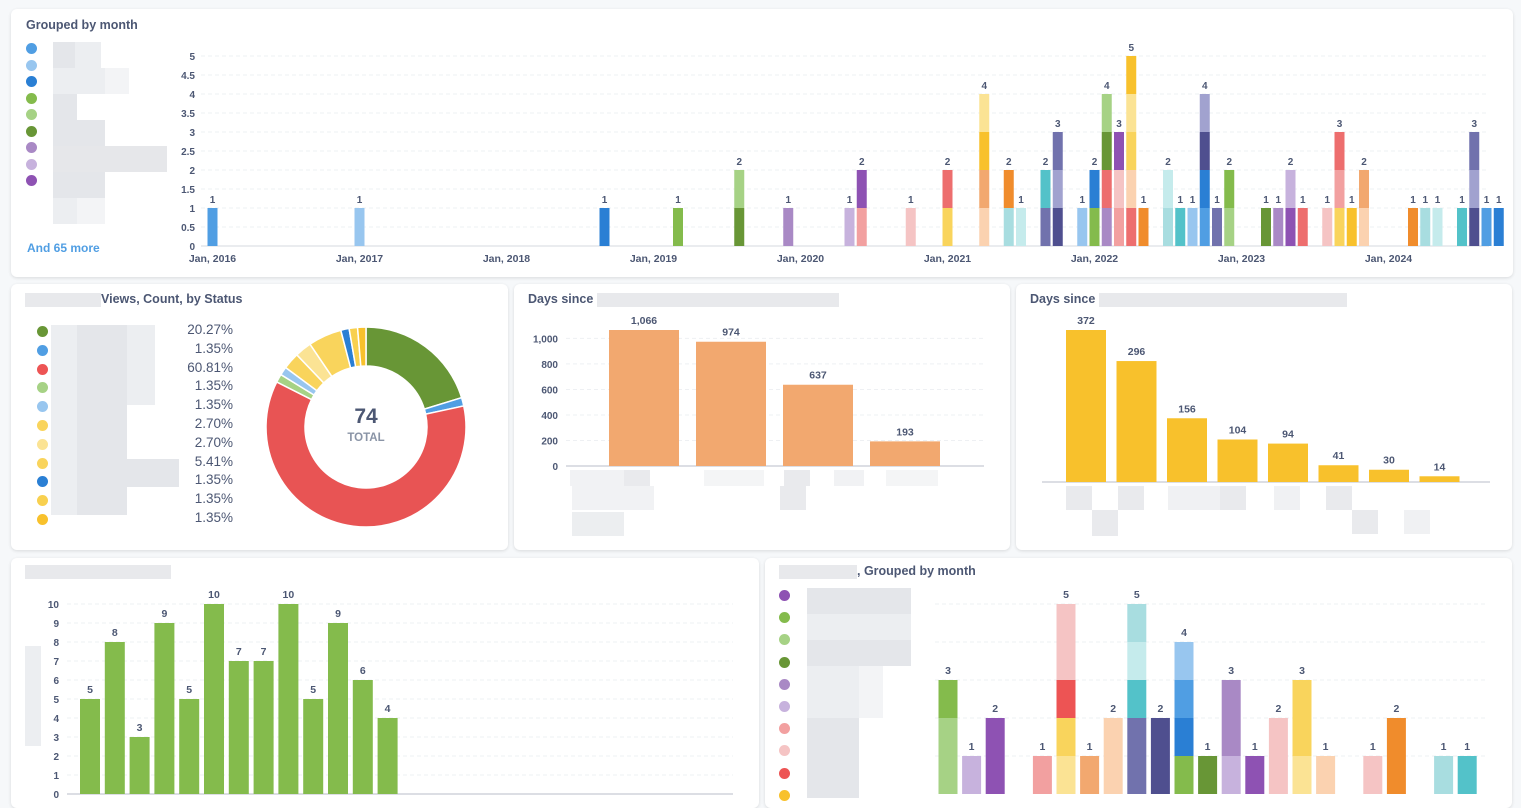 Image resolution: width=1521 pixels, height=808 pixels. I want to click on legend-percent: 20.27%, so click(210, 329).